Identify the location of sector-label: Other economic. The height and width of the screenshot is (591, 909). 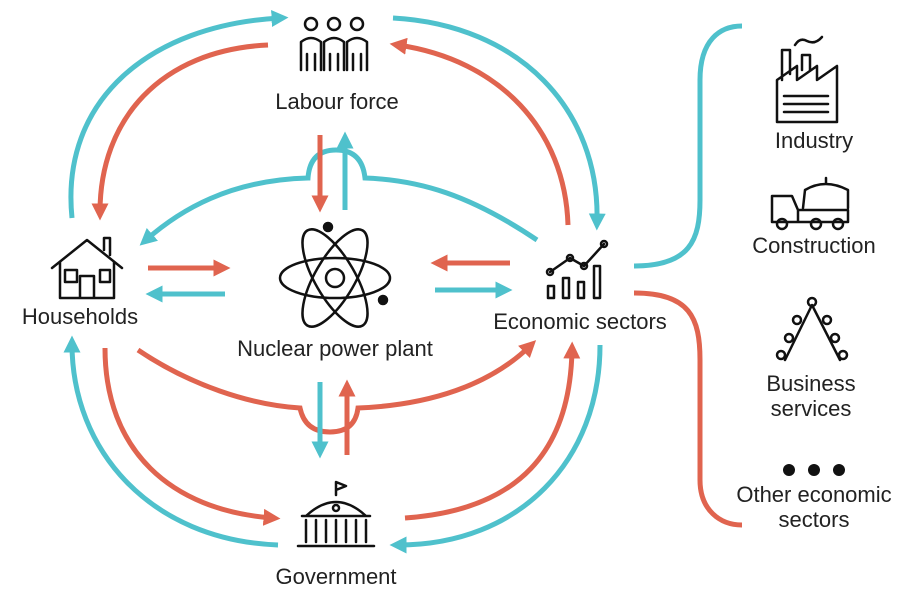
(813, 494).